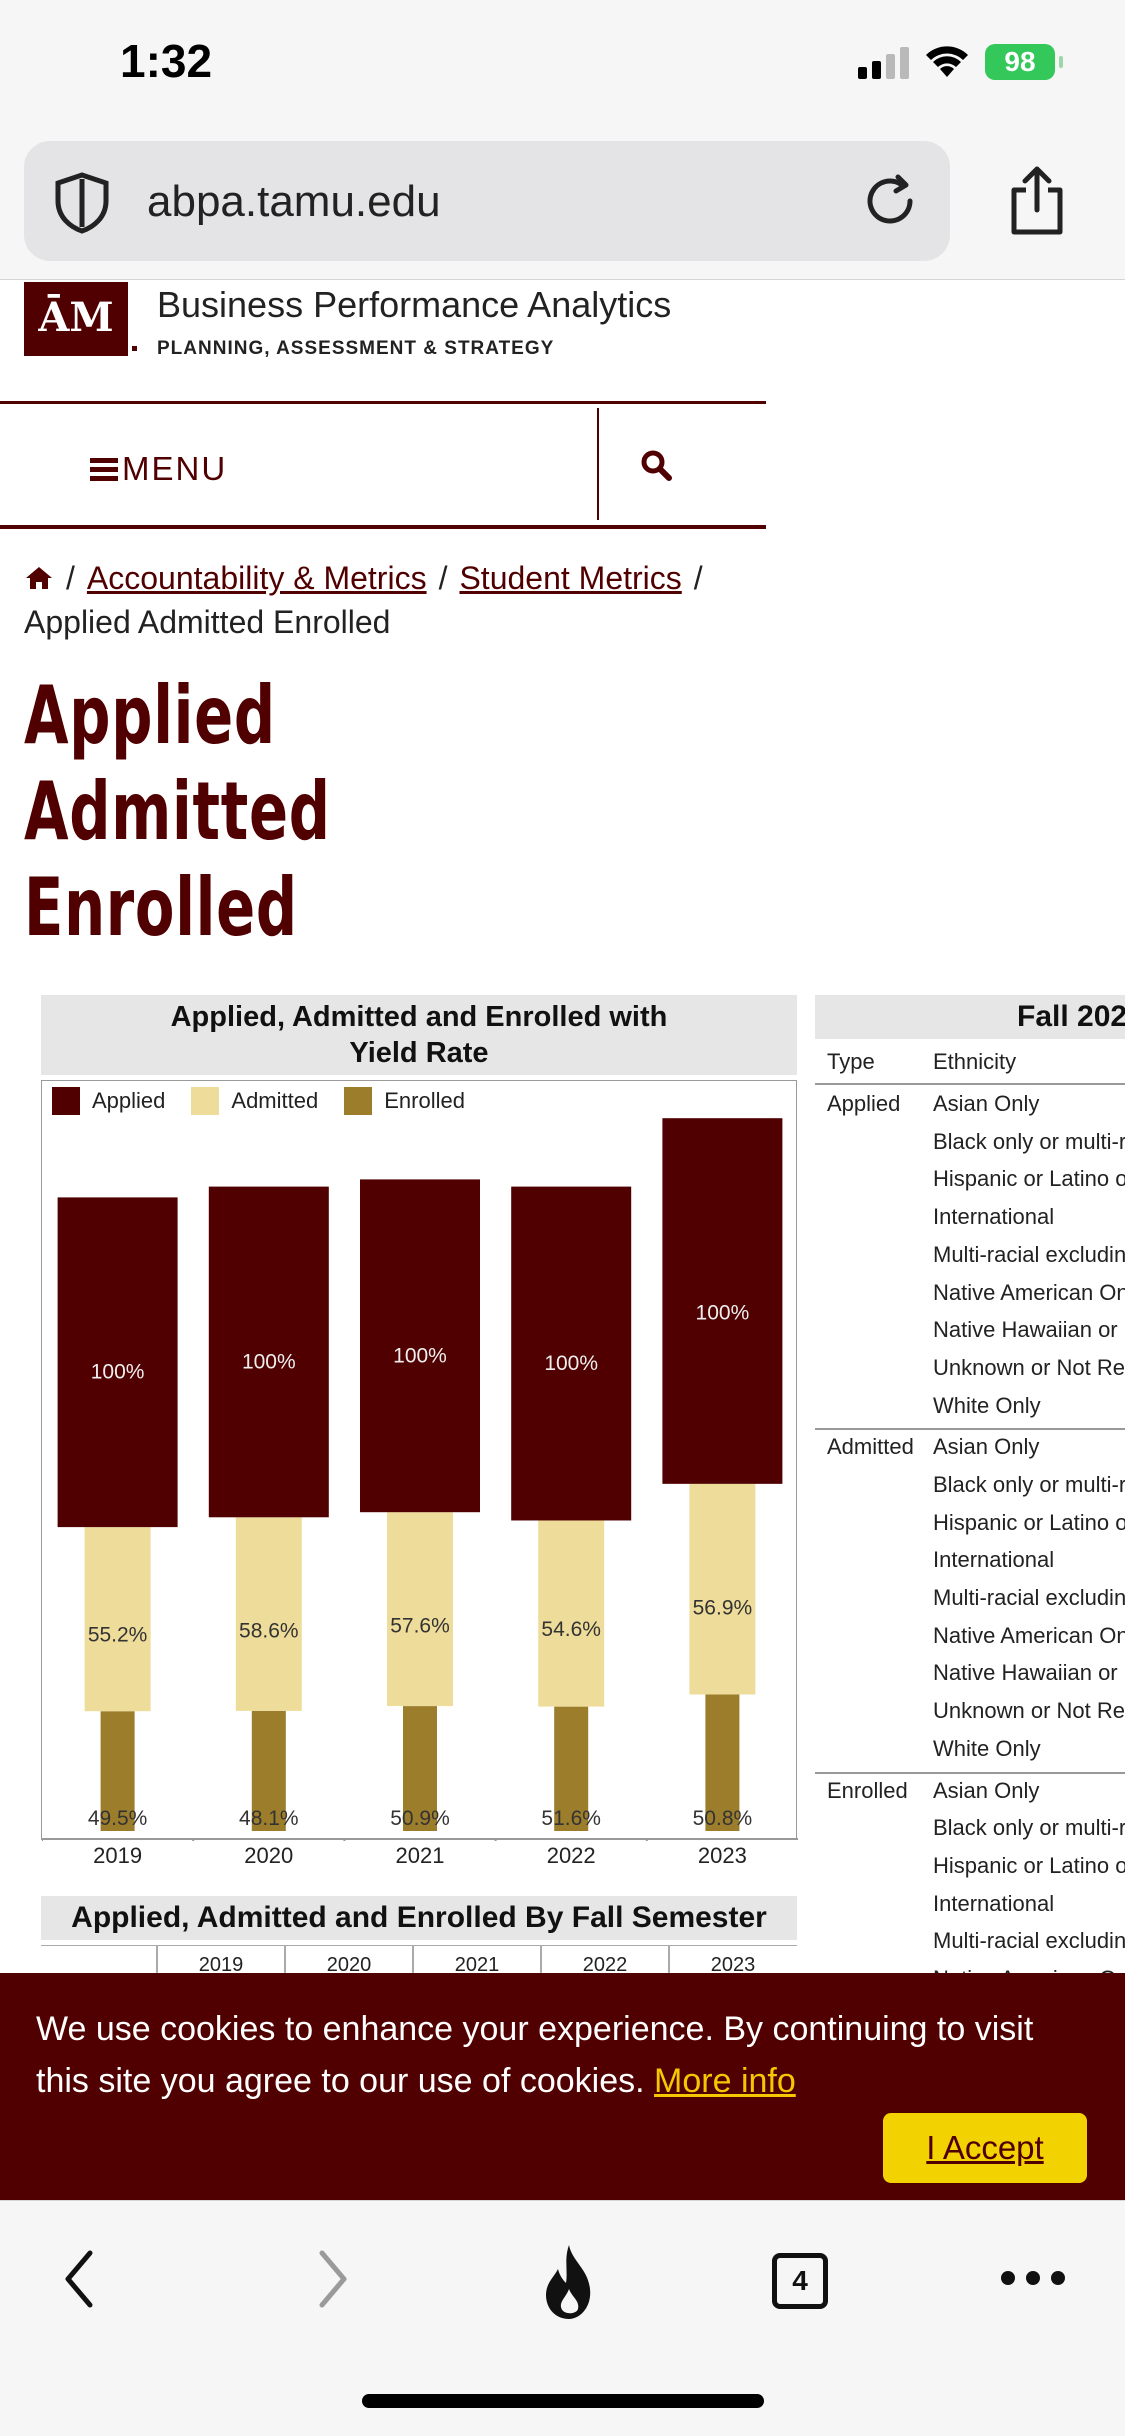 Image resolution: width=1125 pixels, height=2436 pixels. I want to click on bar-enrolled-2022, so click(571, 1768).